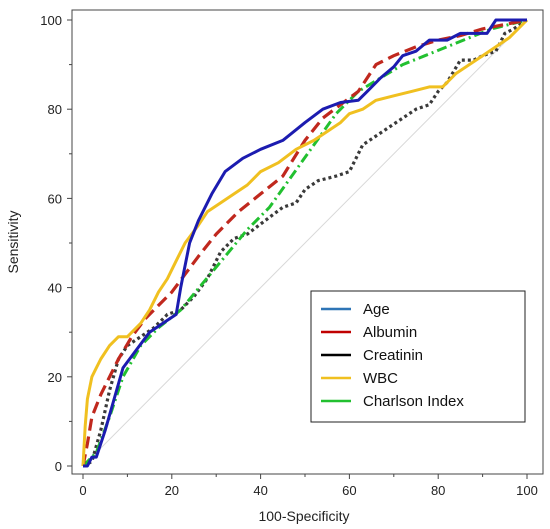 This screenshot has width=550, height=529. I want to click on legend-label: Creatinin, so click(393, 355).